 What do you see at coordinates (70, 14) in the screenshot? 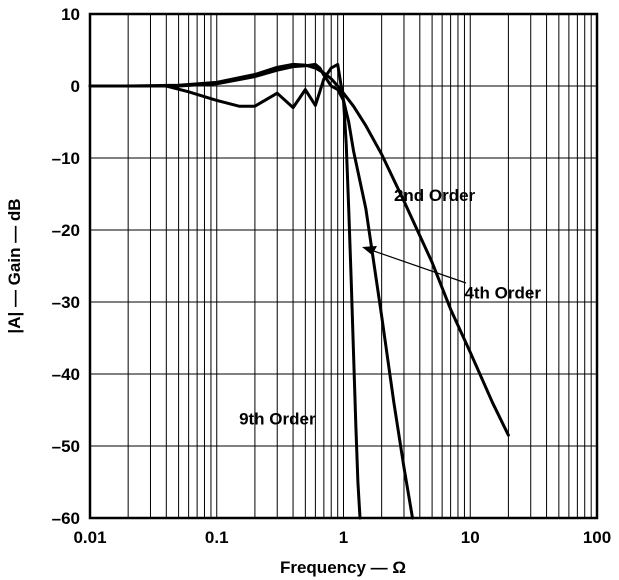
I see `y-tick-label: 10` at bounding box center [70, 14].